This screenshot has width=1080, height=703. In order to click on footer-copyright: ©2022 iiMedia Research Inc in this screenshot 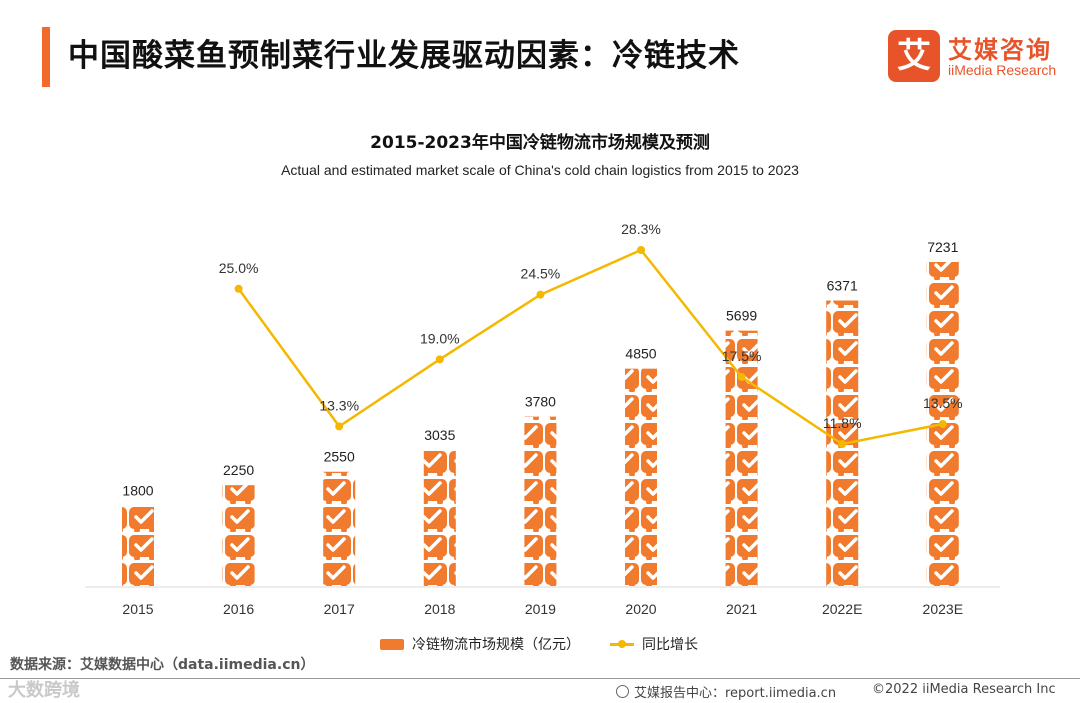, I will do `click(964, 689)`.